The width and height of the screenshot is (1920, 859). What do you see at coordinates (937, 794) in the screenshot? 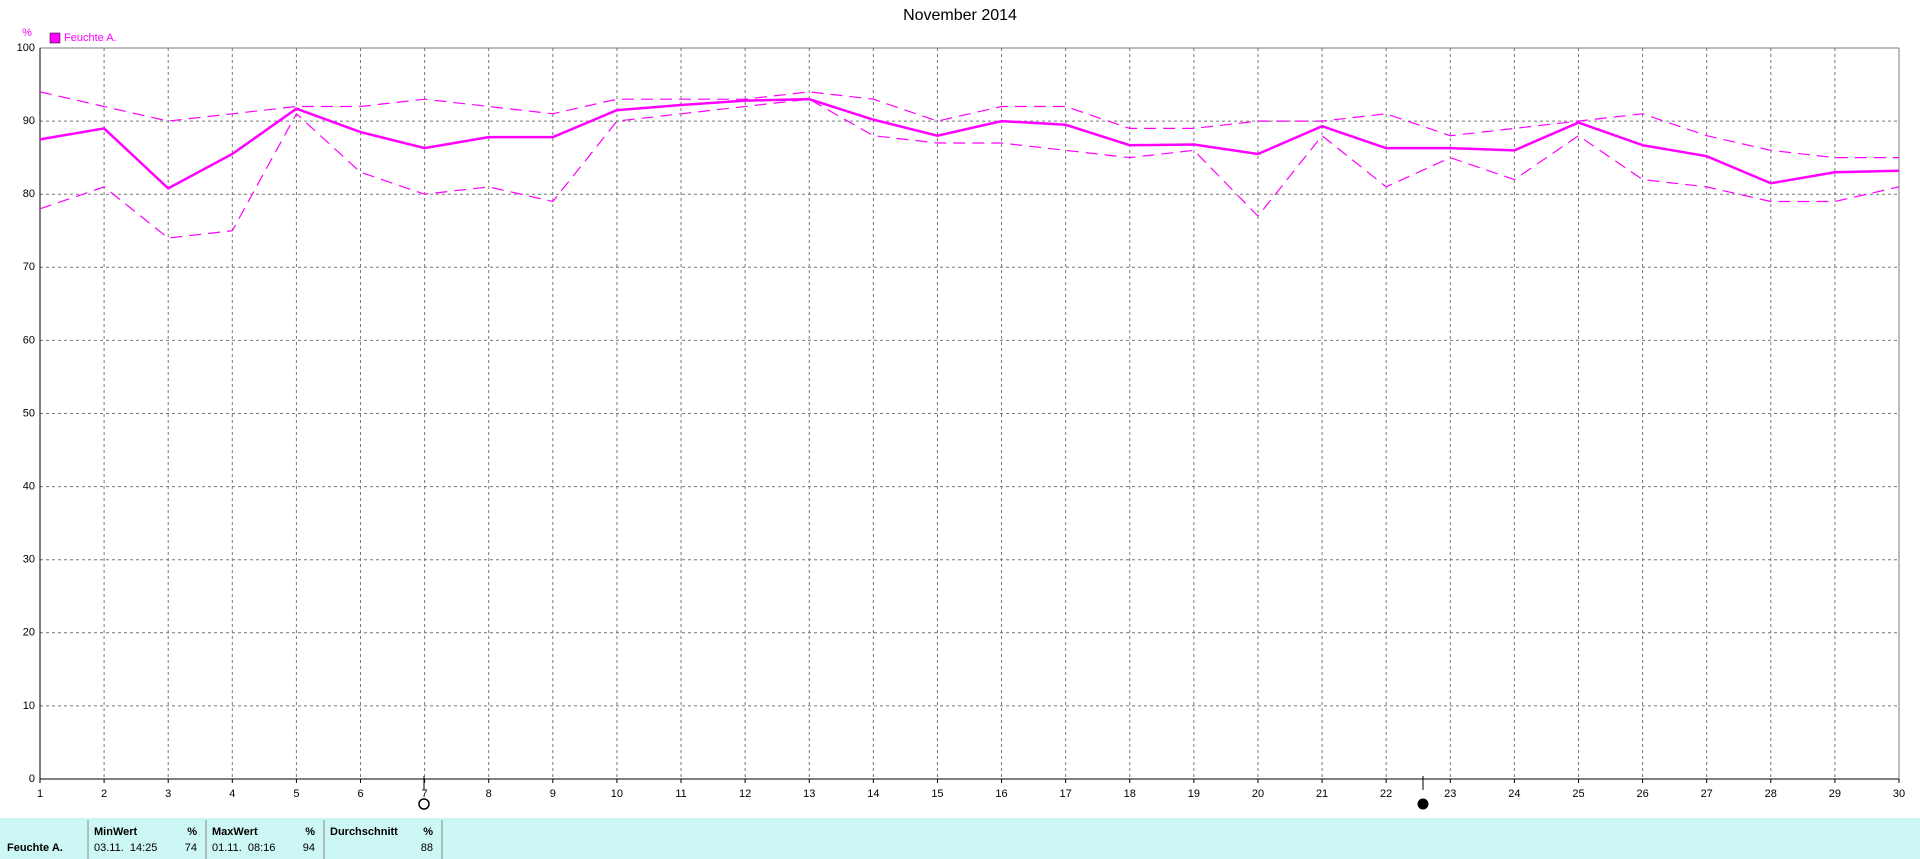
I see `x-tick-label: 15` at bounding box center [937, 794].